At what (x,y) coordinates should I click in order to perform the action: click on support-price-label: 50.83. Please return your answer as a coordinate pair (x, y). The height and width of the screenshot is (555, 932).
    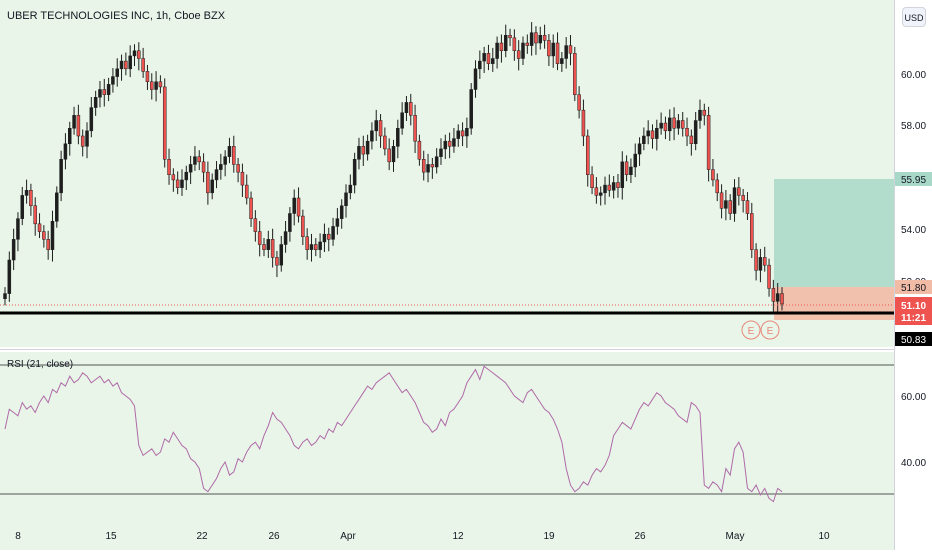
    Looking at the image, I should click on (913, 339).